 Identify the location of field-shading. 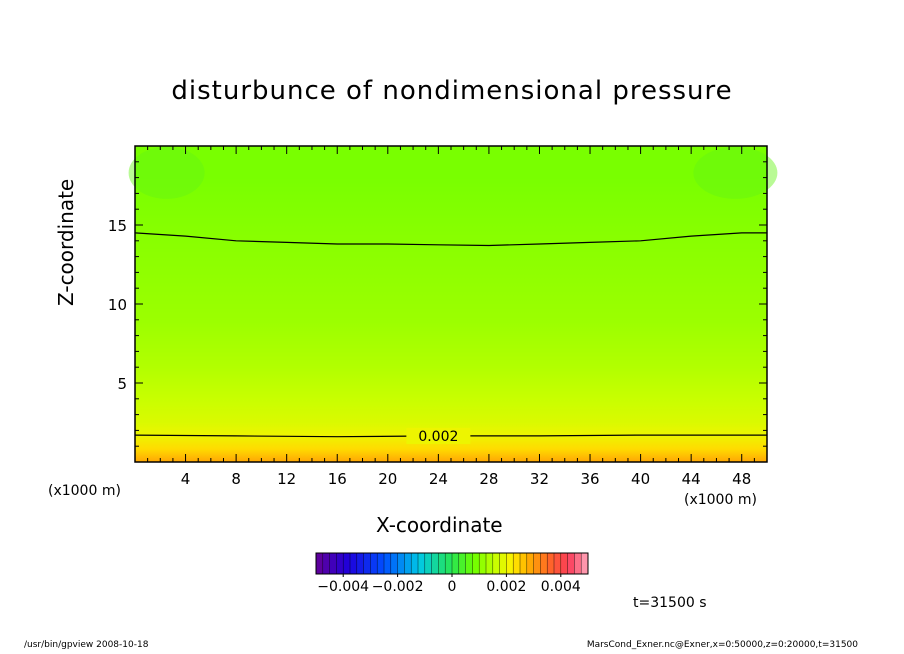
(453, 172).